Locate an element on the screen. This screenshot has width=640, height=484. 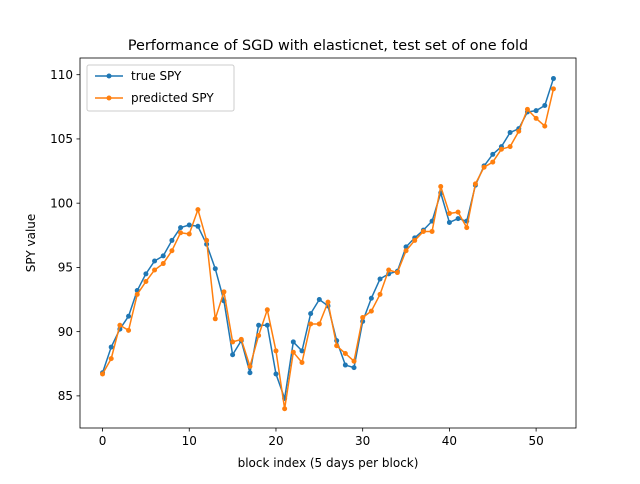
legend: true SPY predicted SPY is located at coordinates (160, 88).